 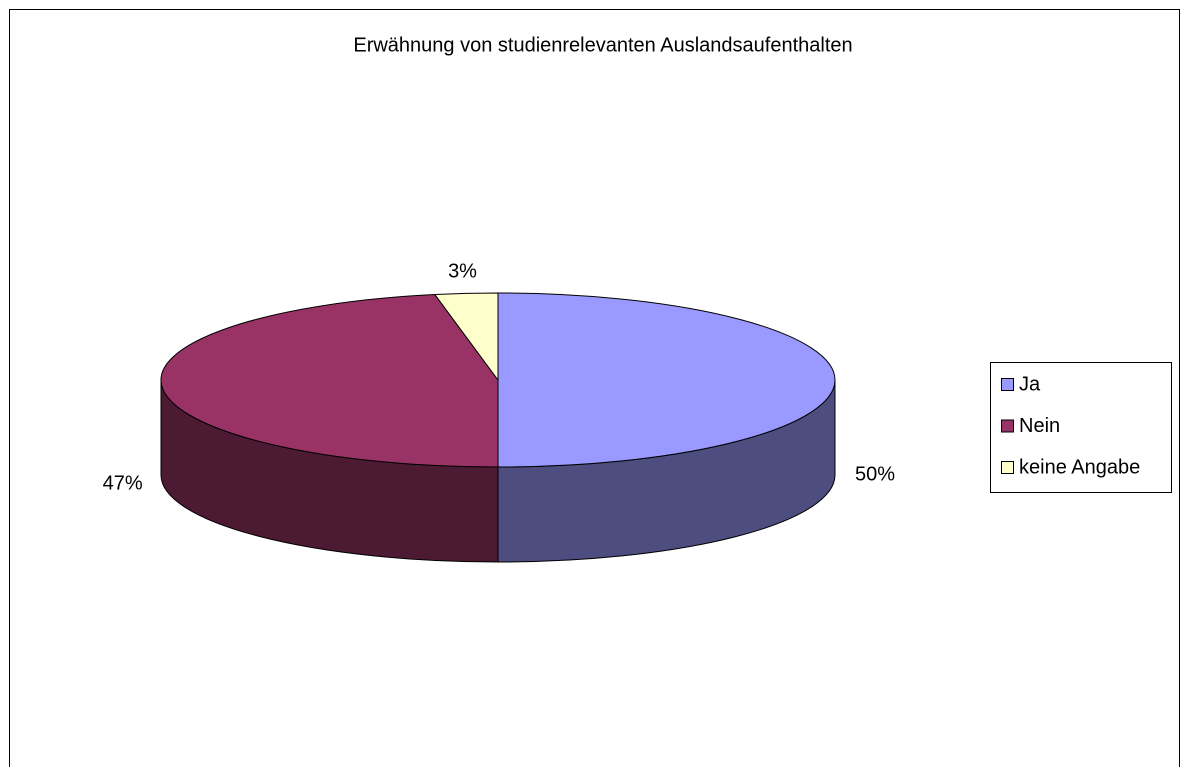 What do you see at coordinates (1081, 427) in the screenshot?
I see `legend-box` at bounding box center [1081, 427].